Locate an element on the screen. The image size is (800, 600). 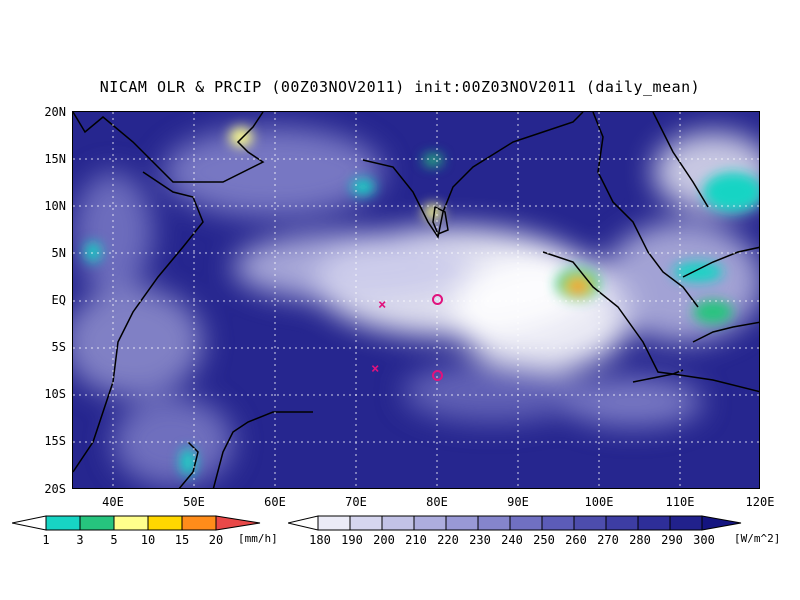
lat-label: 20S is located at coordinates (55, 489).